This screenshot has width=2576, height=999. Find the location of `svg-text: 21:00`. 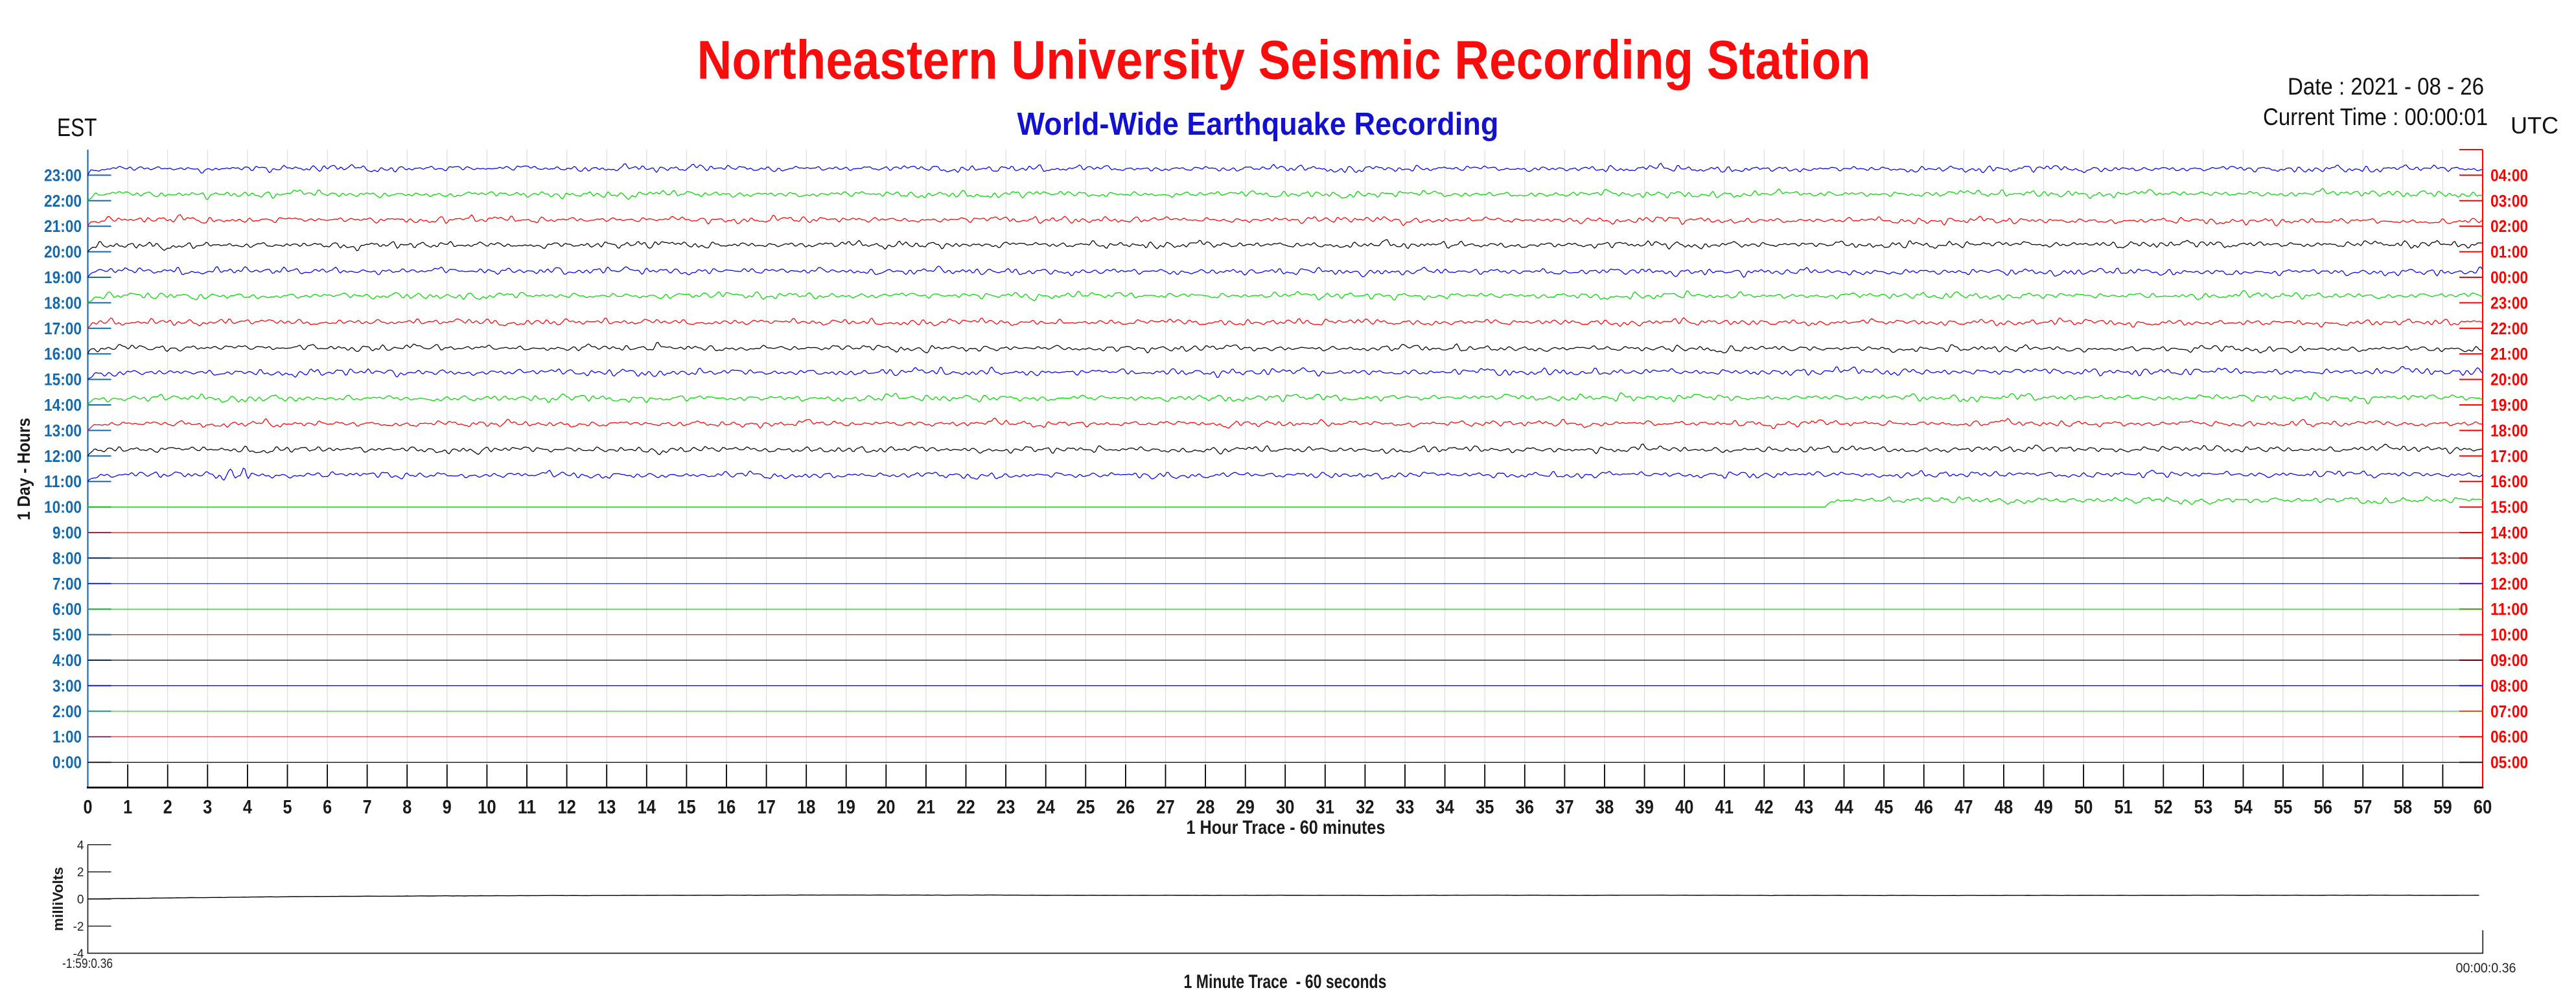

svg-text: 21:00 is located at coordinates (63, 226).